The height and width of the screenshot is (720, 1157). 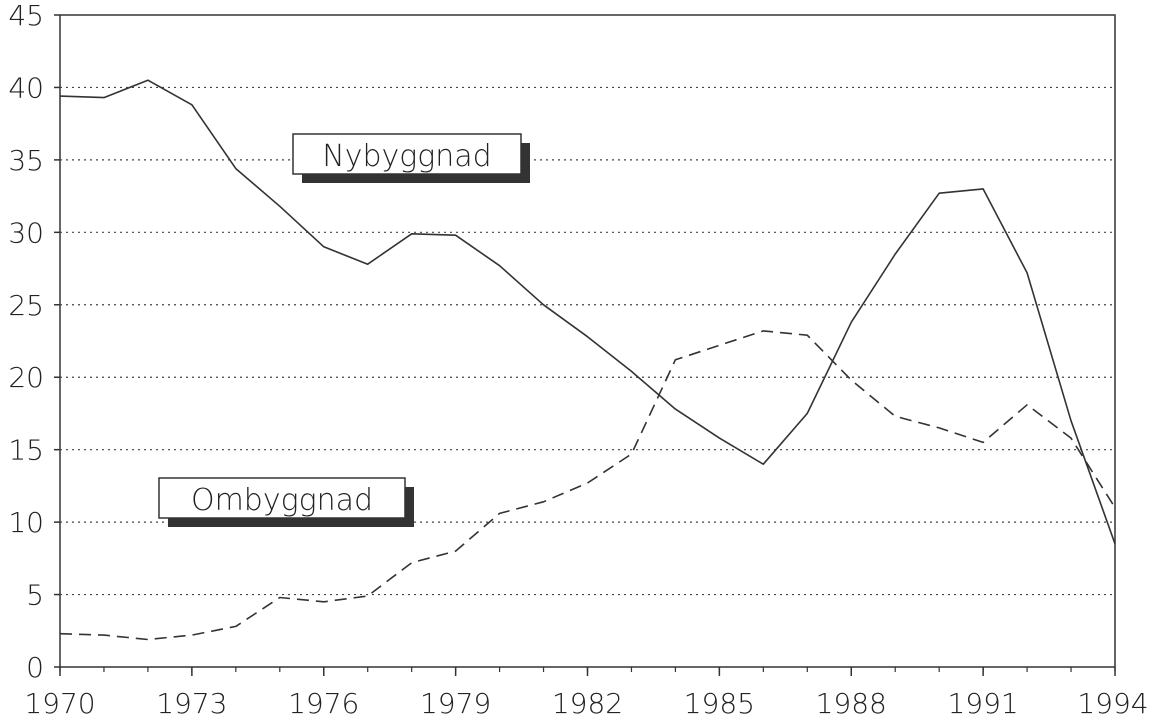 What do you see at coordinates (34, 342) in the screenshot?
I see `y-axis-ticks: 0 5 10 15 20 25 30 35 40 45` at bounding box center [34, 342].